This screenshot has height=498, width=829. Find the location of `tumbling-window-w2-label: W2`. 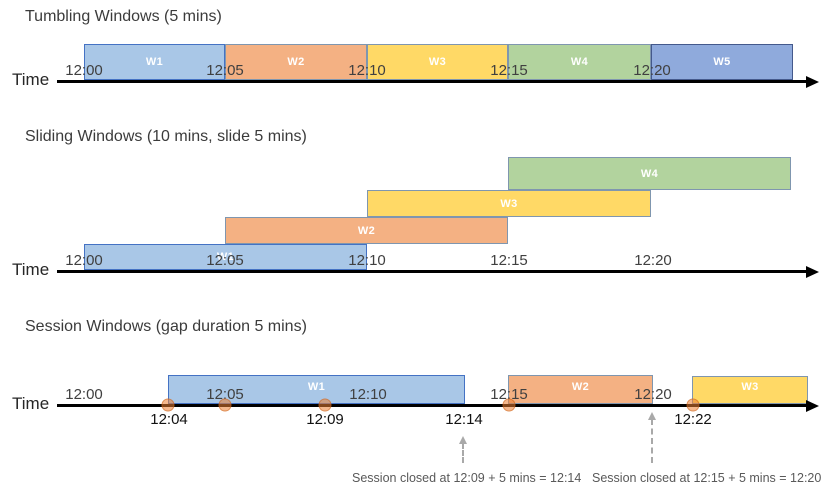

tumbling-window-w2-label: W2 is located at coordinates (296, 62).